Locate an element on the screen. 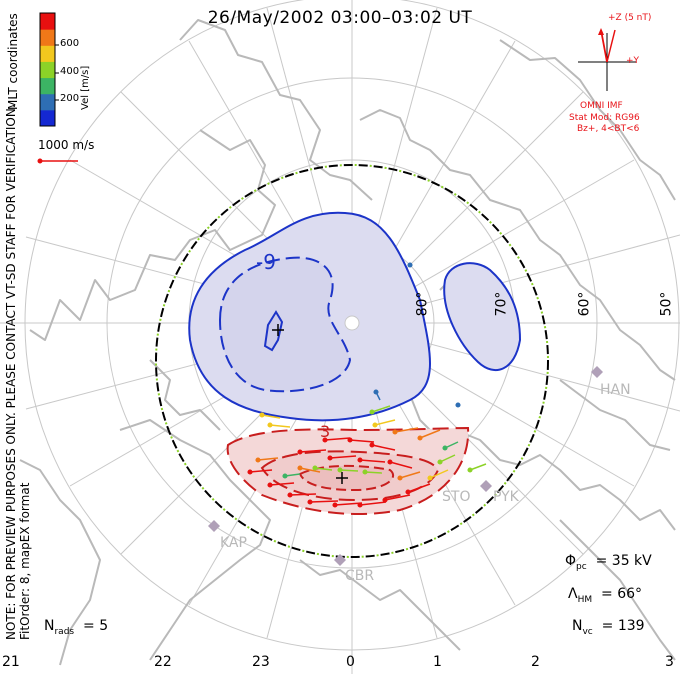 The width and height of the screenshot is (680, 674). mlt-label-3: 3 is located at coordinates (669, 662).